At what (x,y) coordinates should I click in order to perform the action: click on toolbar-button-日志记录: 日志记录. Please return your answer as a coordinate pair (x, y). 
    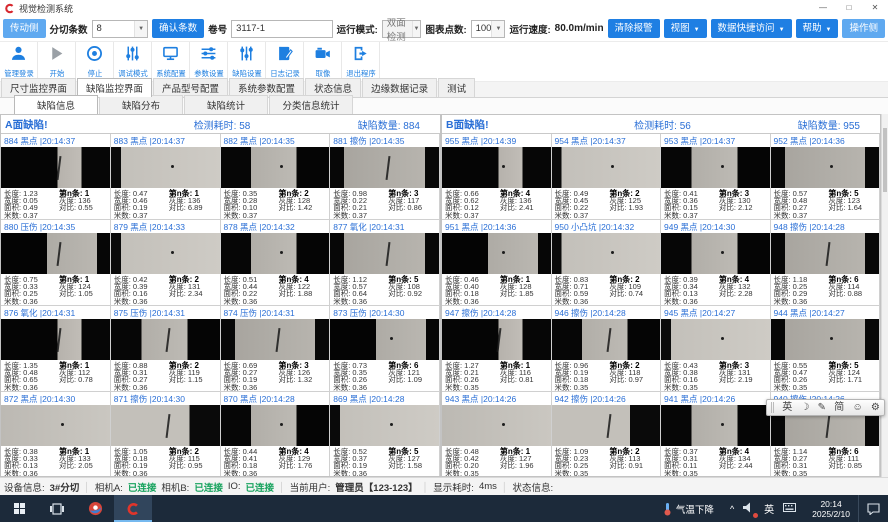
    Looking at the image, I should click on (285, 61).